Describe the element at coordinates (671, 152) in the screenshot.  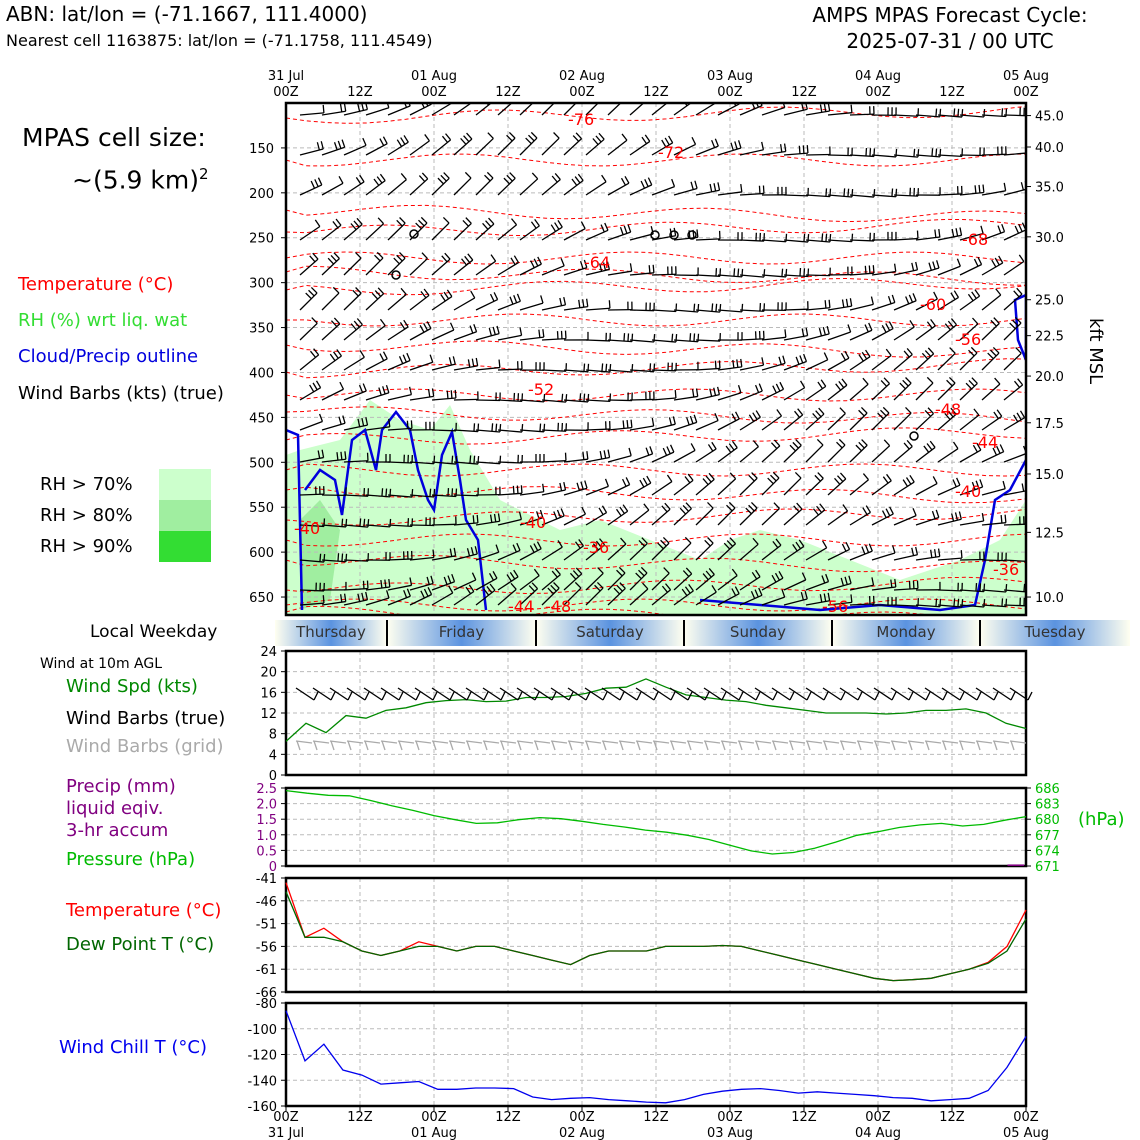
I see `temp-contour-label: -72` at that location.